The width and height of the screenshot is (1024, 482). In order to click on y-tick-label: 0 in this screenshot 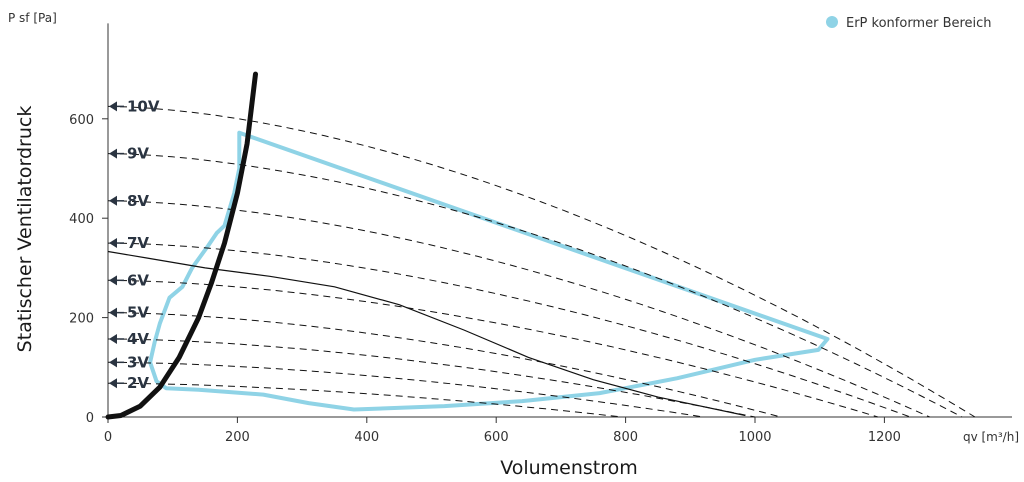, I will do `click(90, 418)`.